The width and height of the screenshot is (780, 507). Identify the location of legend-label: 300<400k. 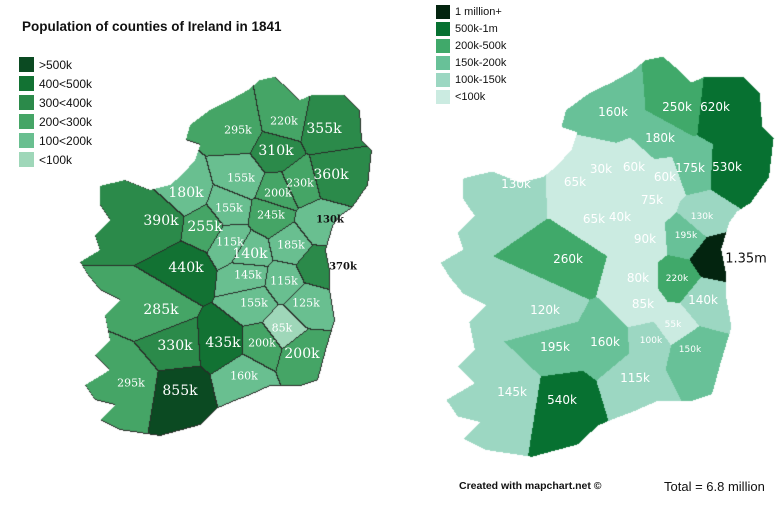
(66, 102).